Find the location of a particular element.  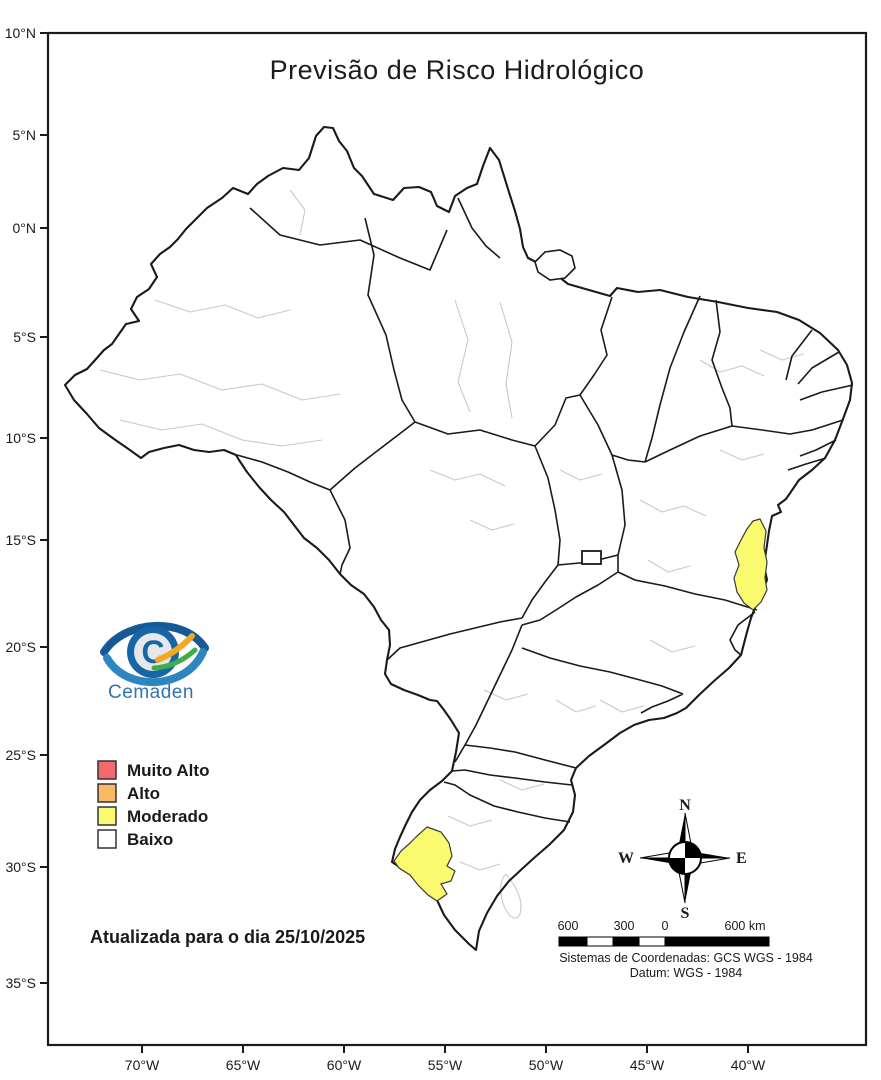

marajo-island is located at coordinates (555, 265).